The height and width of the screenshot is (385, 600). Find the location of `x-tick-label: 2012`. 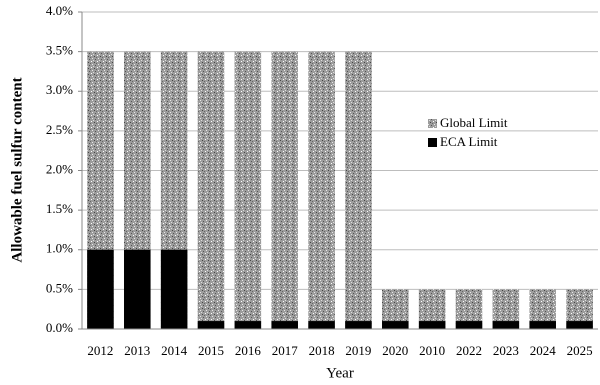

x-tick-label: 2012 is located at coordinates (100, 350).